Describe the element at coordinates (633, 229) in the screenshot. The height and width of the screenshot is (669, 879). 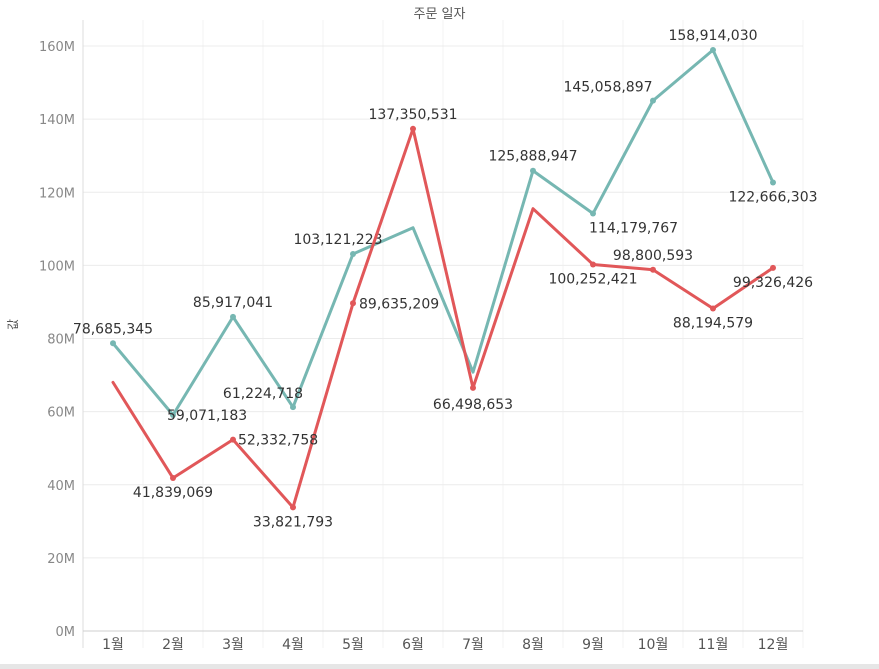
I see `data-label: 114,179,767` at that location.